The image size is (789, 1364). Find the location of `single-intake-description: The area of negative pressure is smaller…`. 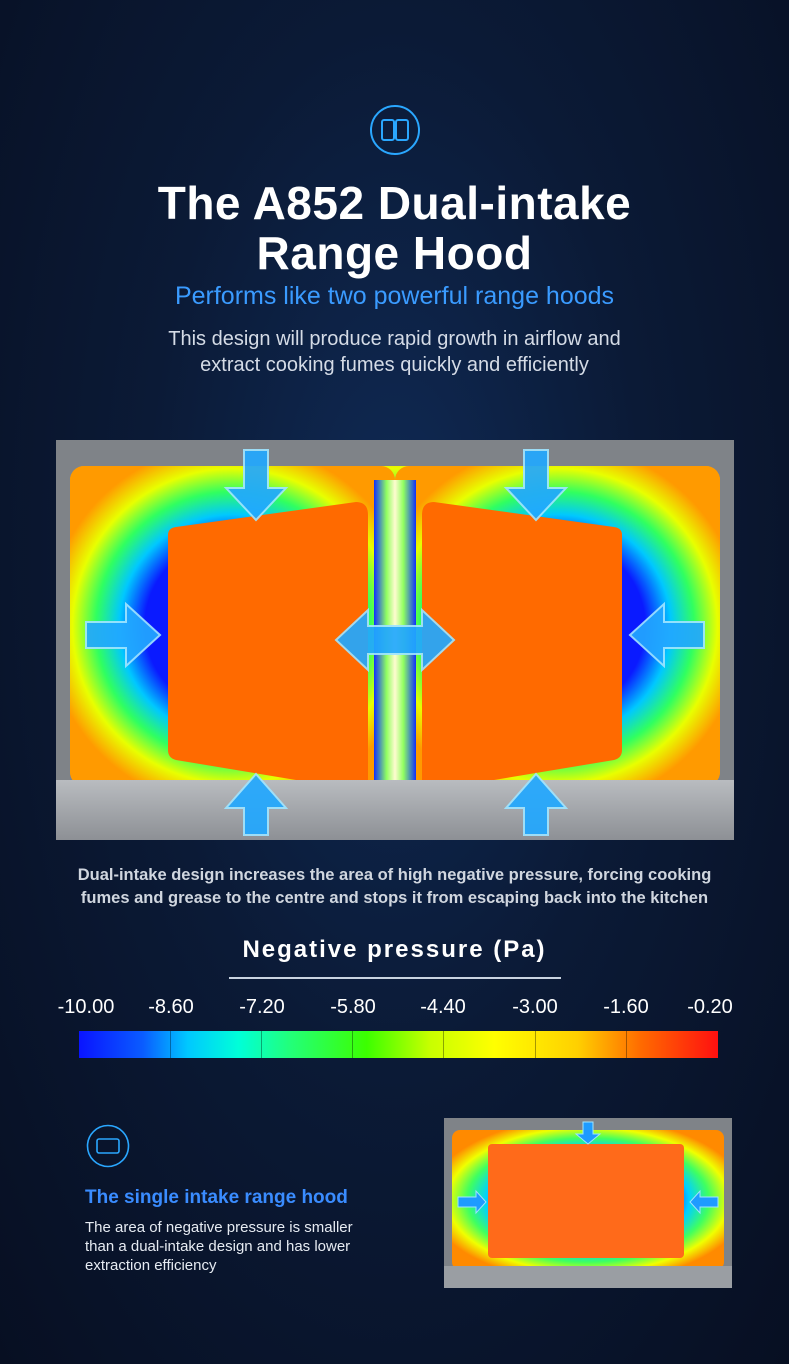

single-intake-description: The area of negative pressure is smaller… is located at coordinates (250, 1246).